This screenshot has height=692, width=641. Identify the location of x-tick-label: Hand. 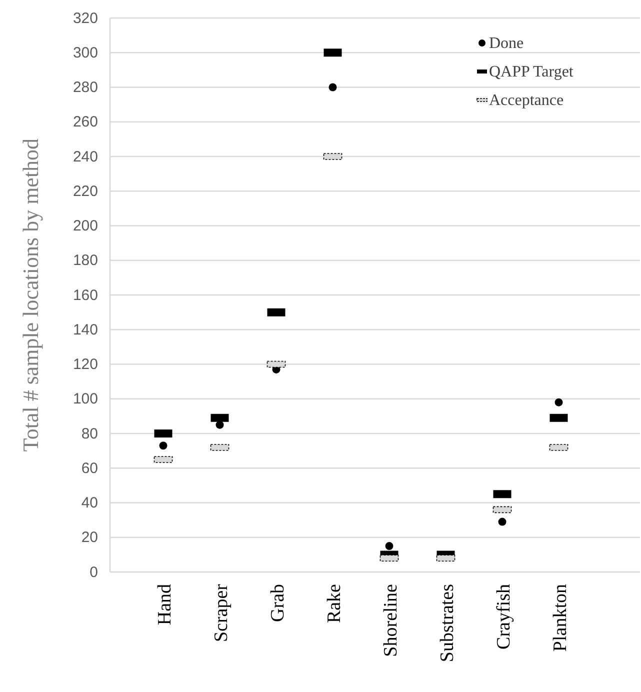
(165, 605).